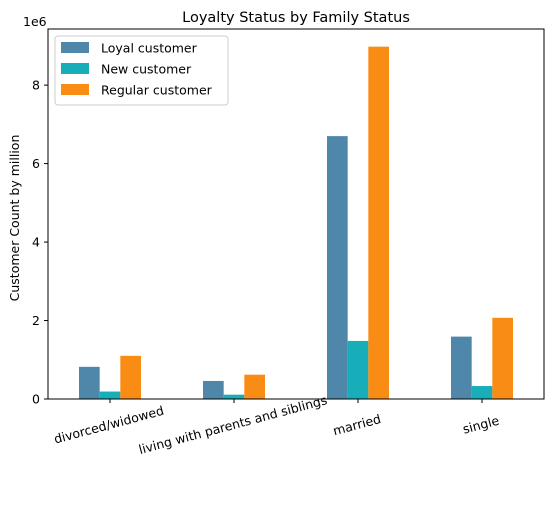 The image size is (554, 512). I want to click on legend-label: Loyal customer, so click(149, 48).